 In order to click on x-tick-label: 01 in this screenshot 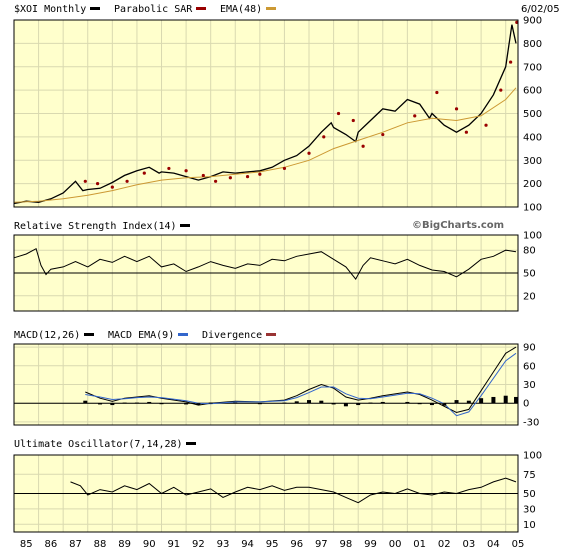, I will do `click(419, 544)`.